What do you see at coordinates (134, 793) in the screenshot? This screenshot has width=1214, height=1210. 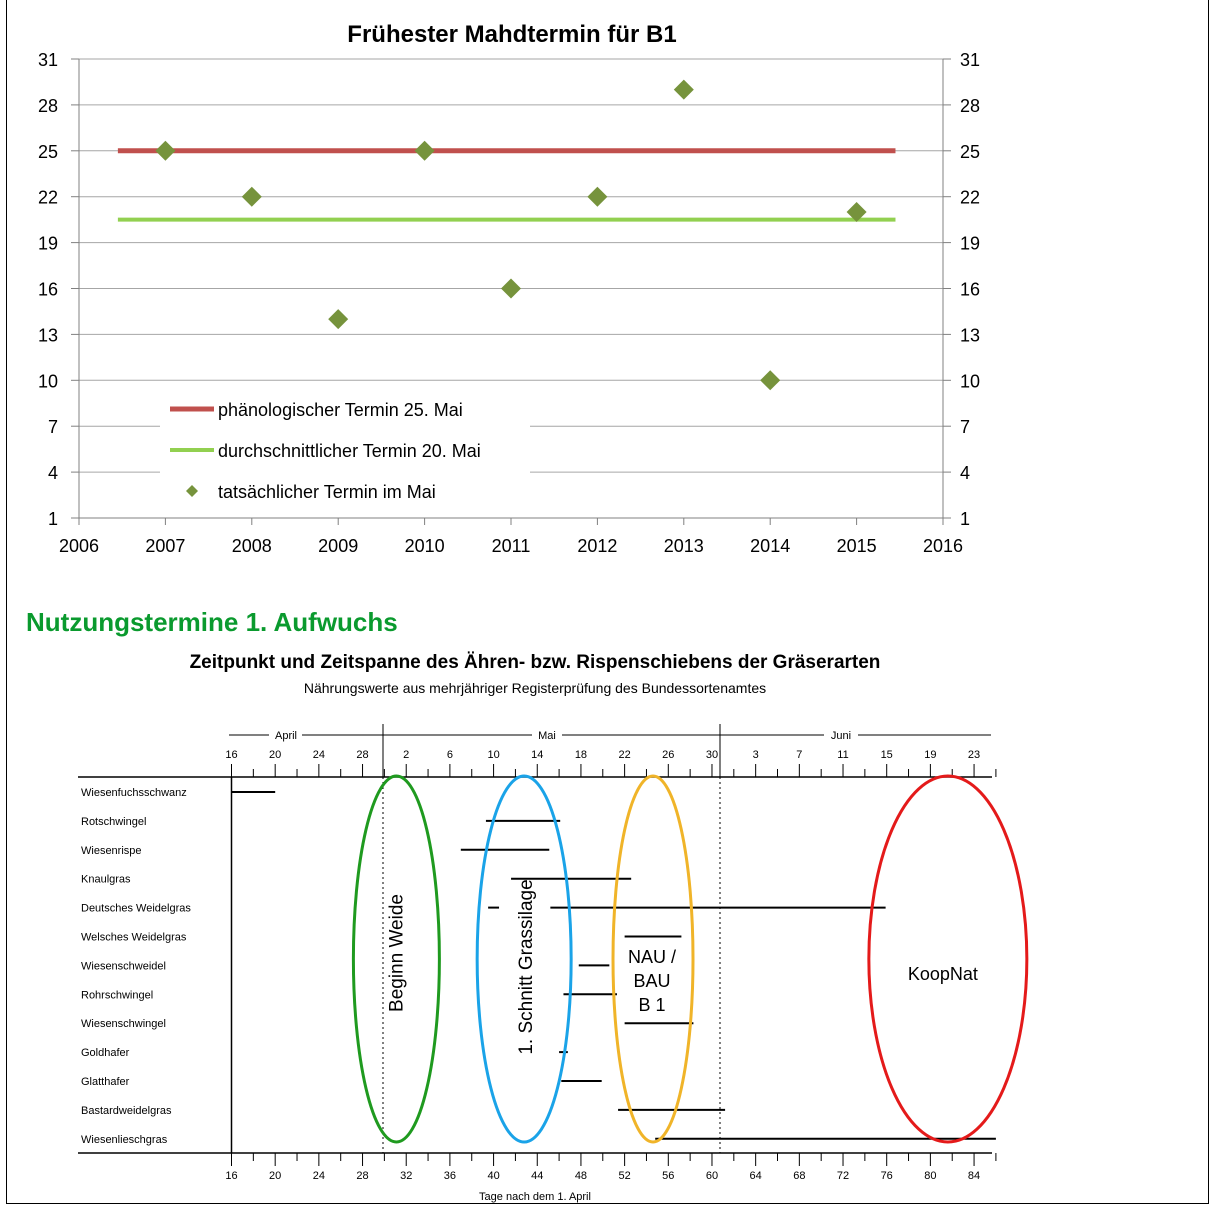 I see `species-label: Wiesenfuchsschwanz` at bounding box center [134, 793].